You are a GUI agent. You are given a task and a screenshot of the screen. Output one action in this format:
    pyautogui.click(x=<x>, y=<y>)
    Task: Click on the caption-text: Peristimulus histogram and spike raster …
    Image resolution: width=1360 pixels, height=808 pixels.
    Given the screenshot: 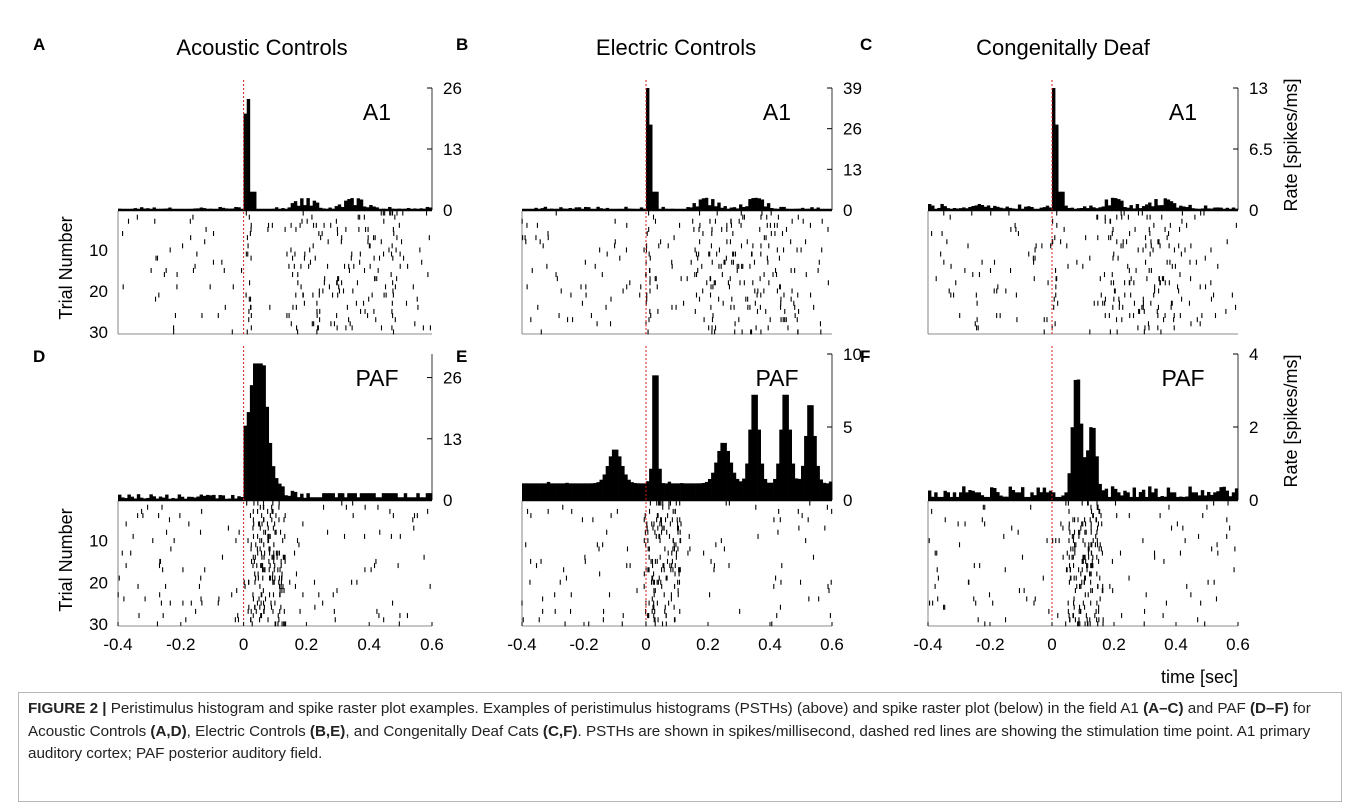 What is the action you would take?
    pyautogui.click(x=625, y=708)
    